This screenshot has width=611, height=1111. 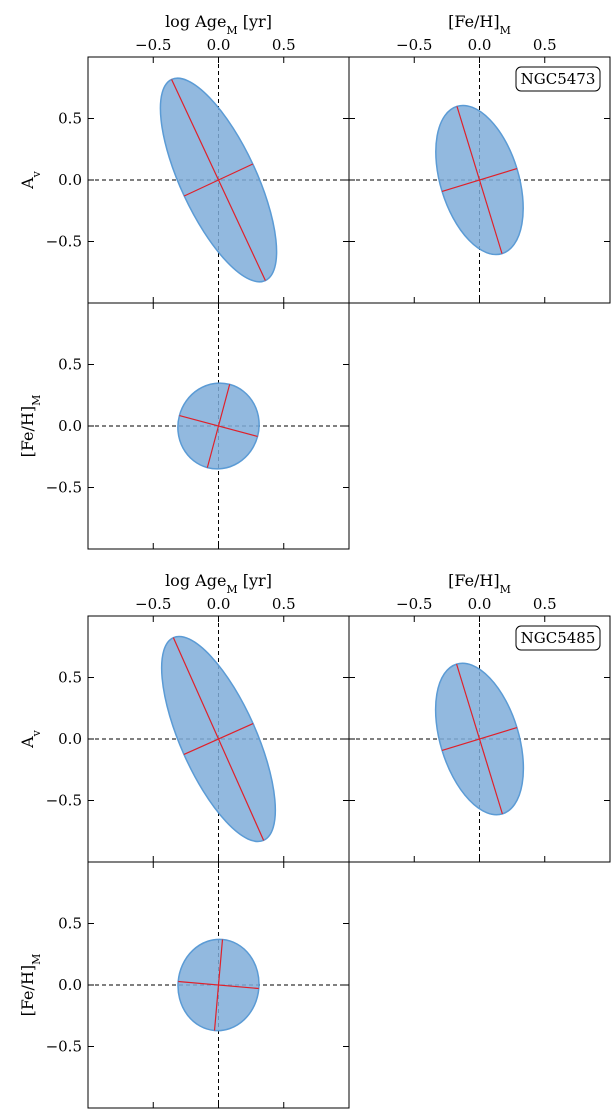 I want to click on galaxy-tag-label: NGC5473, so click(x=558, y=79).